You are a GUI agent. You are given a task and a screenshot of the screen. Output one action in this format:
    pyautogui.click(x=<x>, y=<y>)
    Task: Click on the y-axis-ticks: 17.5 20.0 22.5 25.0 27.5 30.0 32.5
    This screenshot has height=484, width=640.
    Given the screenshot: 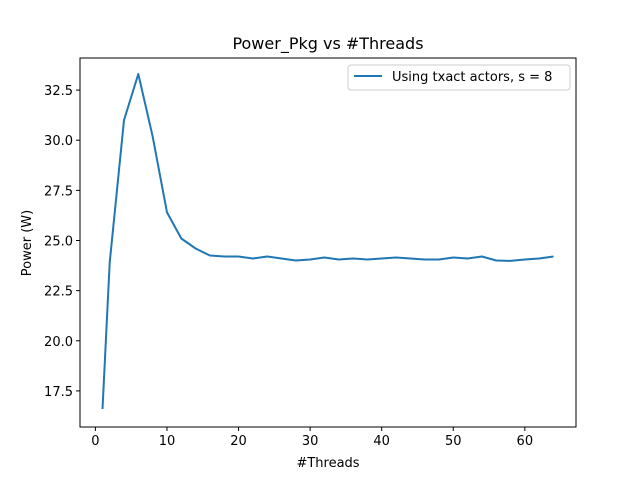 What is the action you would take?
    pyautogui.click(x=62, y=242)
    